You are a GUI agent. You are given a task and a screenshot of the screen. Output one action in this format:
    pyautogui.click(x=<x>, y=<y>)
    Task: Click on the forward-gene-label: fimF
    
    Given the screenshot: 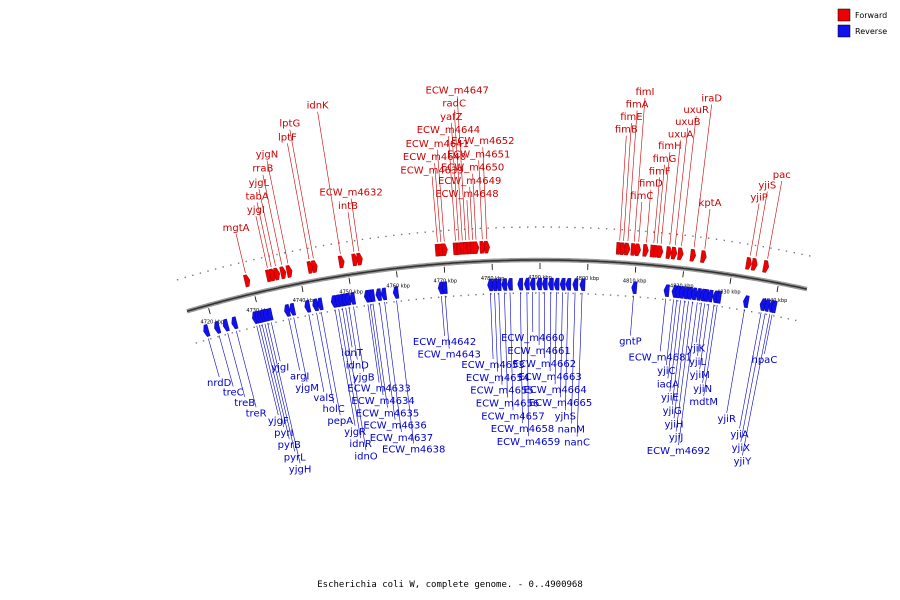 What is the action you would take?
    pyautogui.click(x=660, y=171)
    